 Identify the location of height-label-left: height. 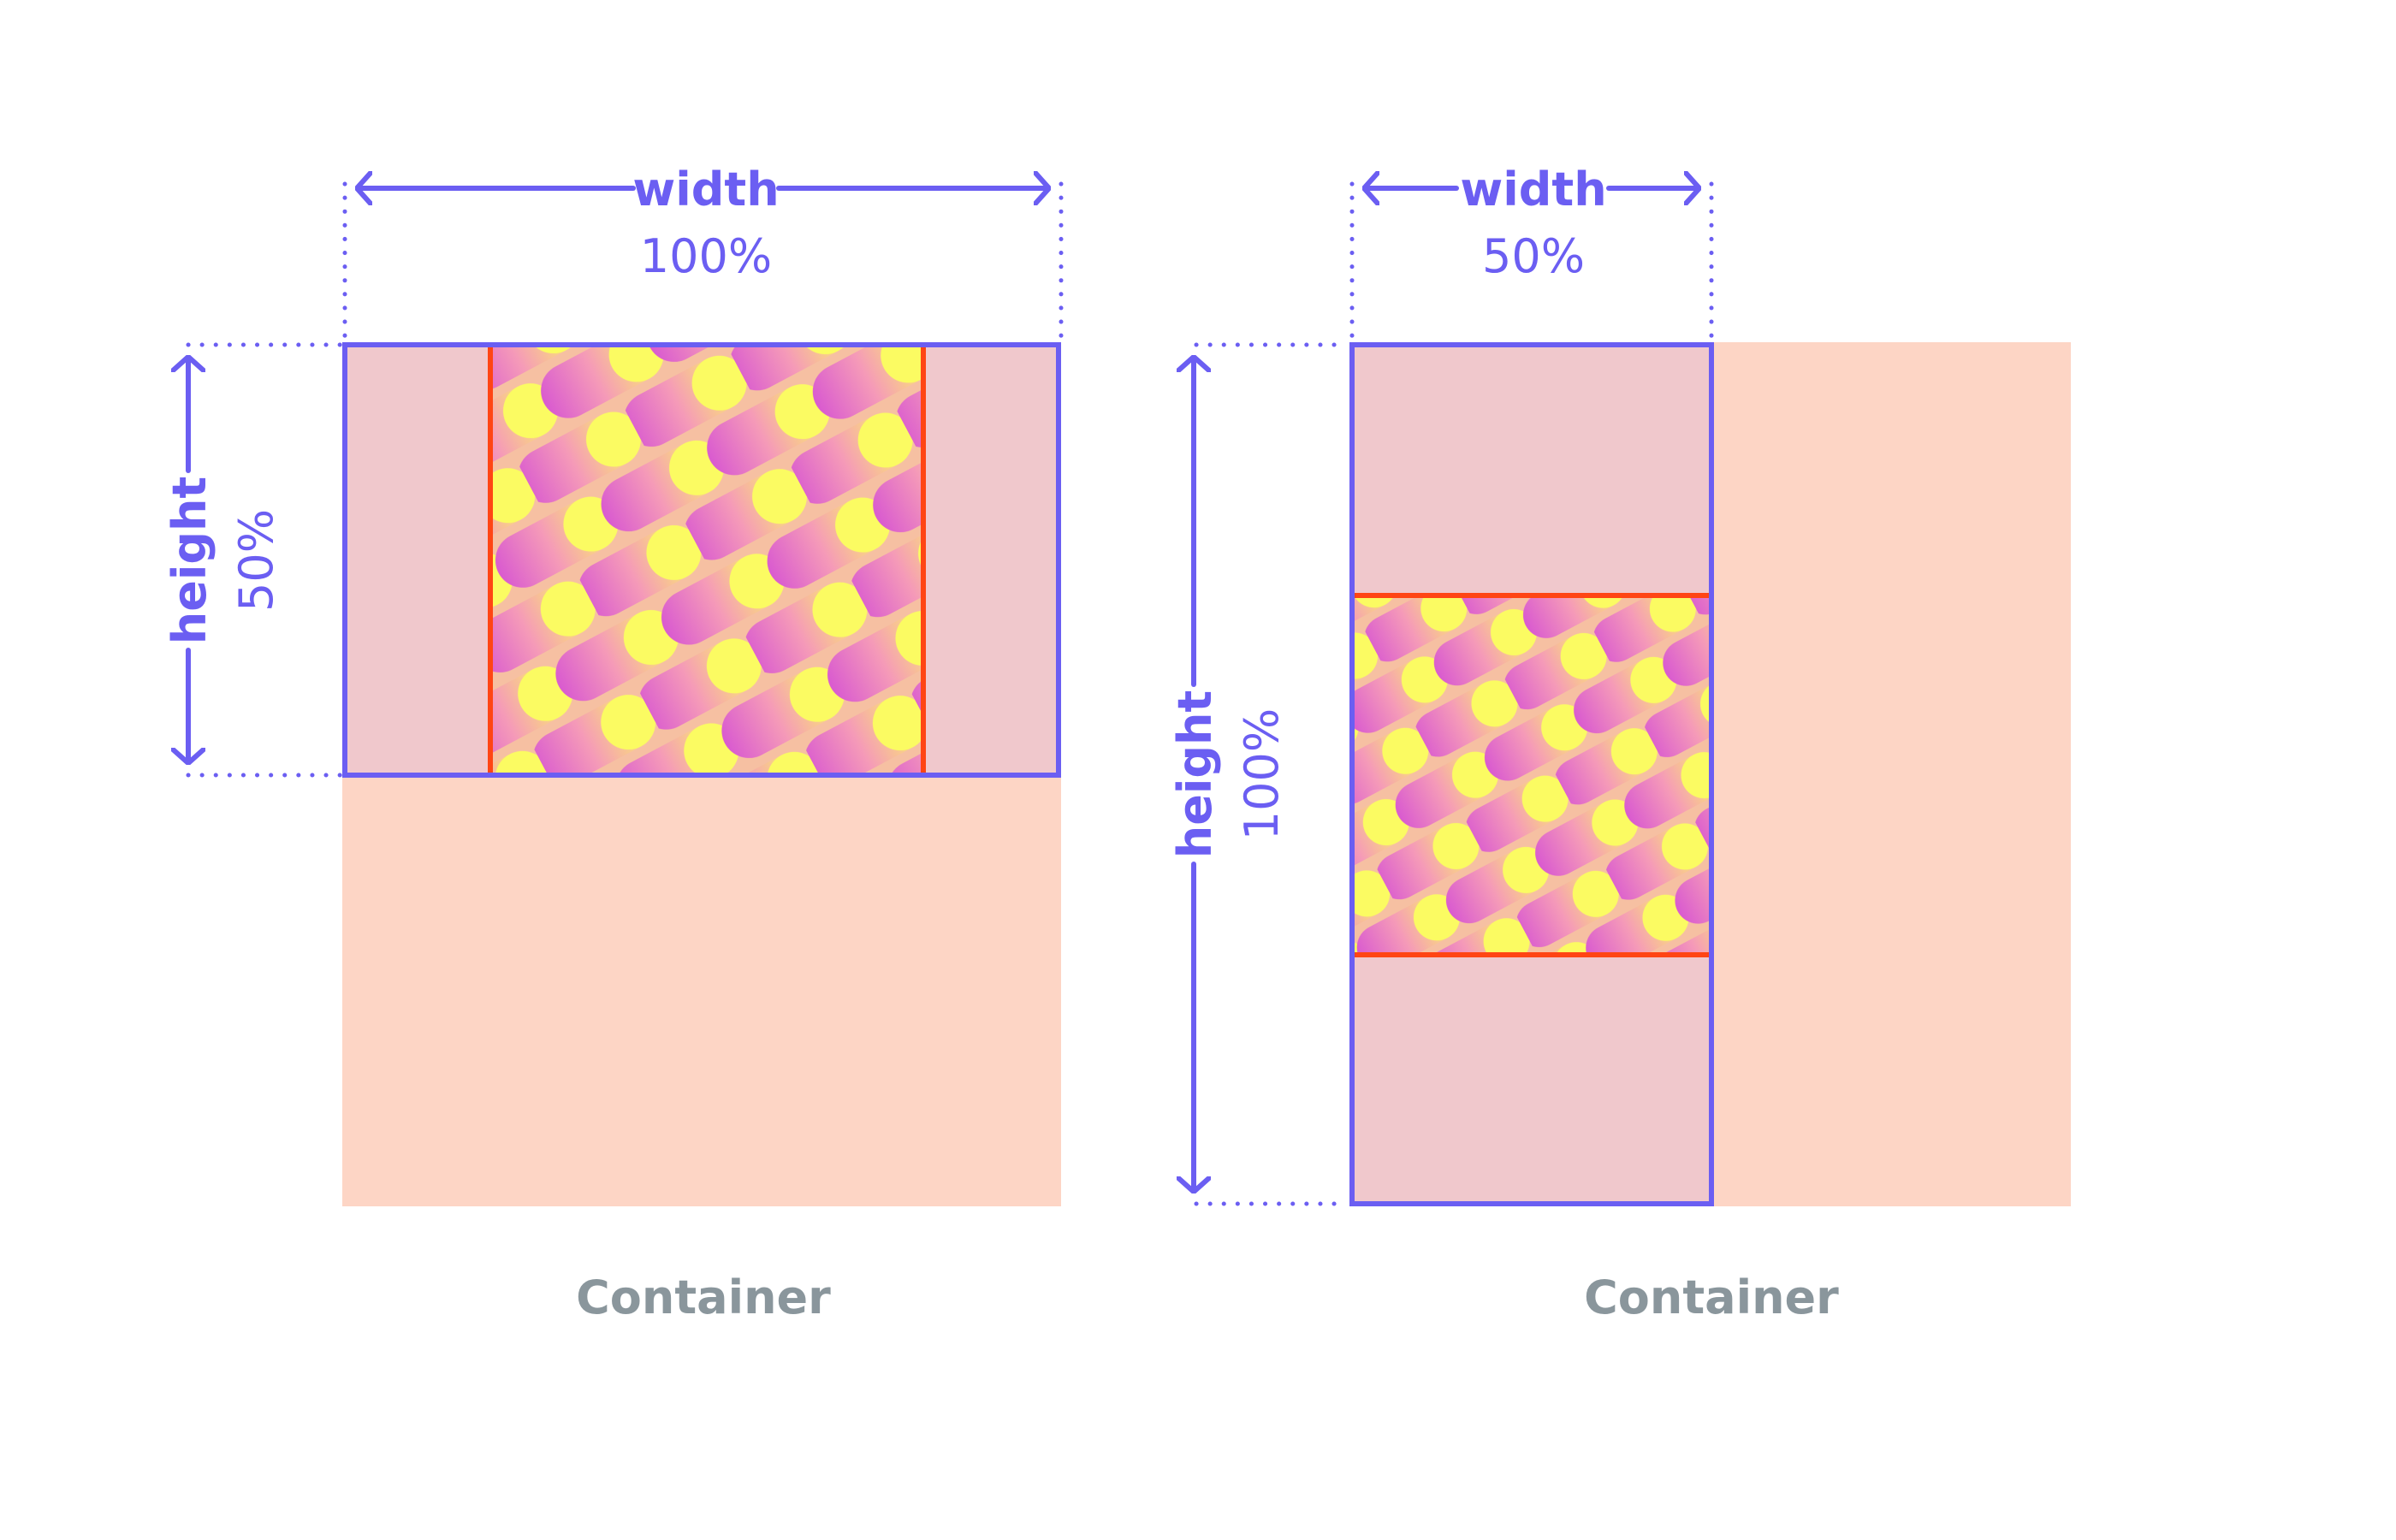
(190, 561).